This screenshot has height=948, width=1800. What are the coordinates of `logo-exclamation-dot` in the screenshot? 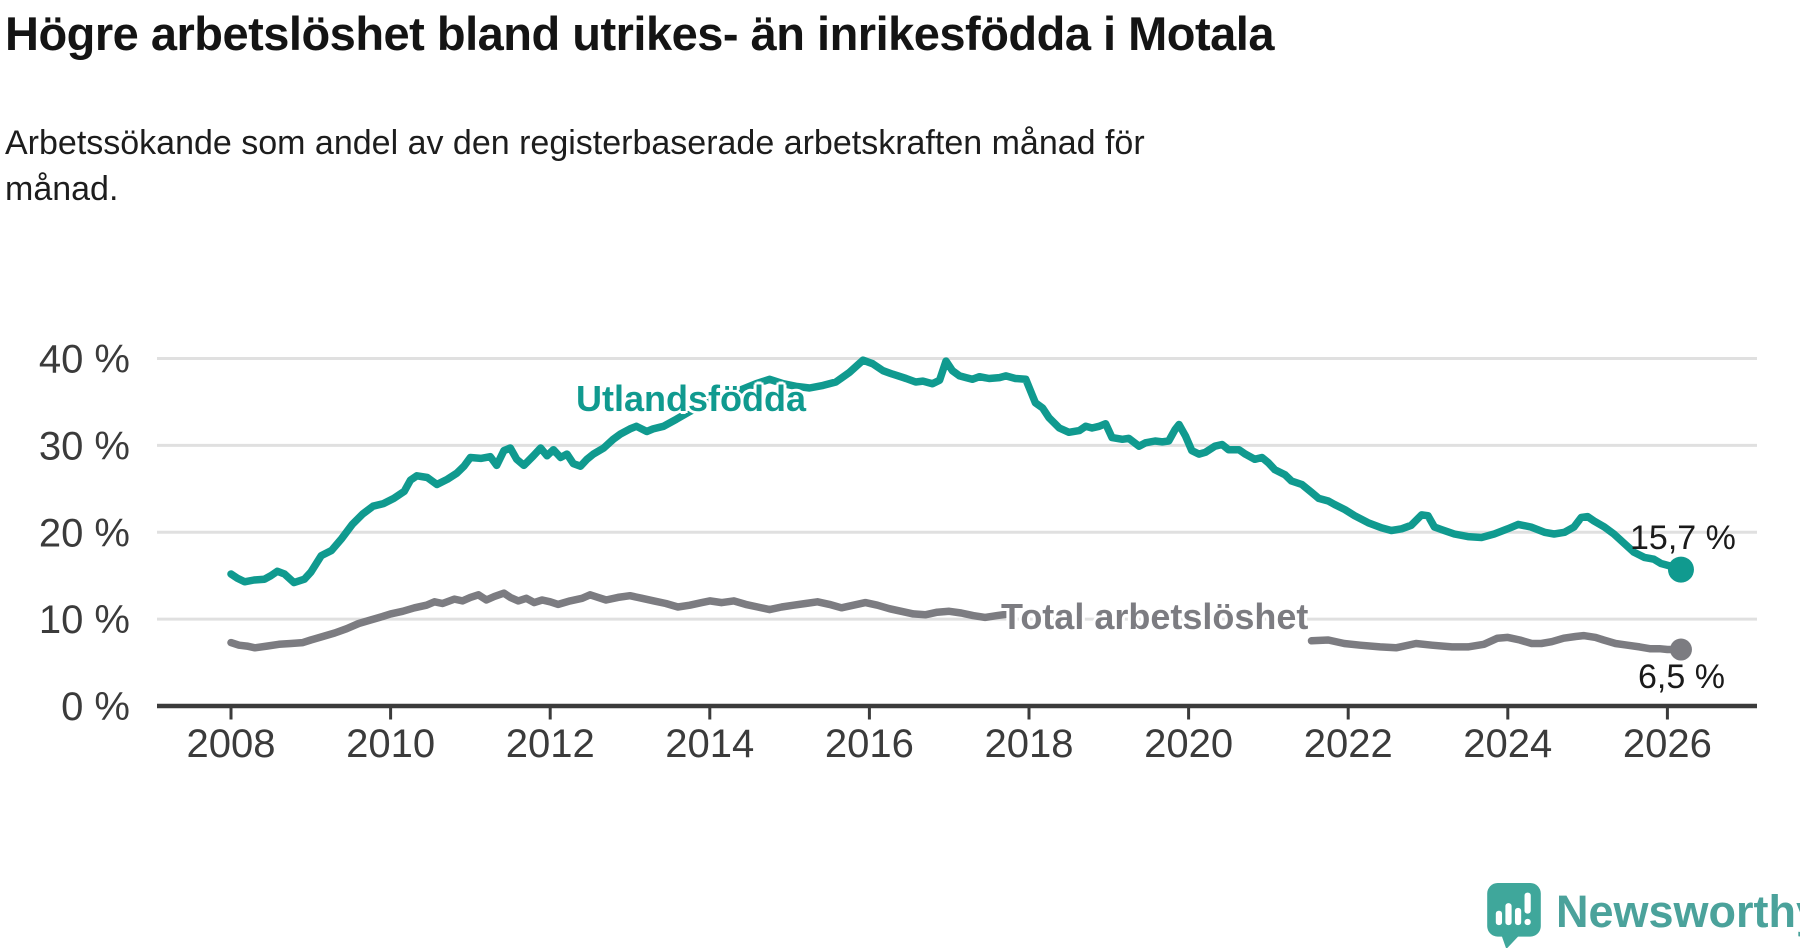 It's located at (1527, 922).